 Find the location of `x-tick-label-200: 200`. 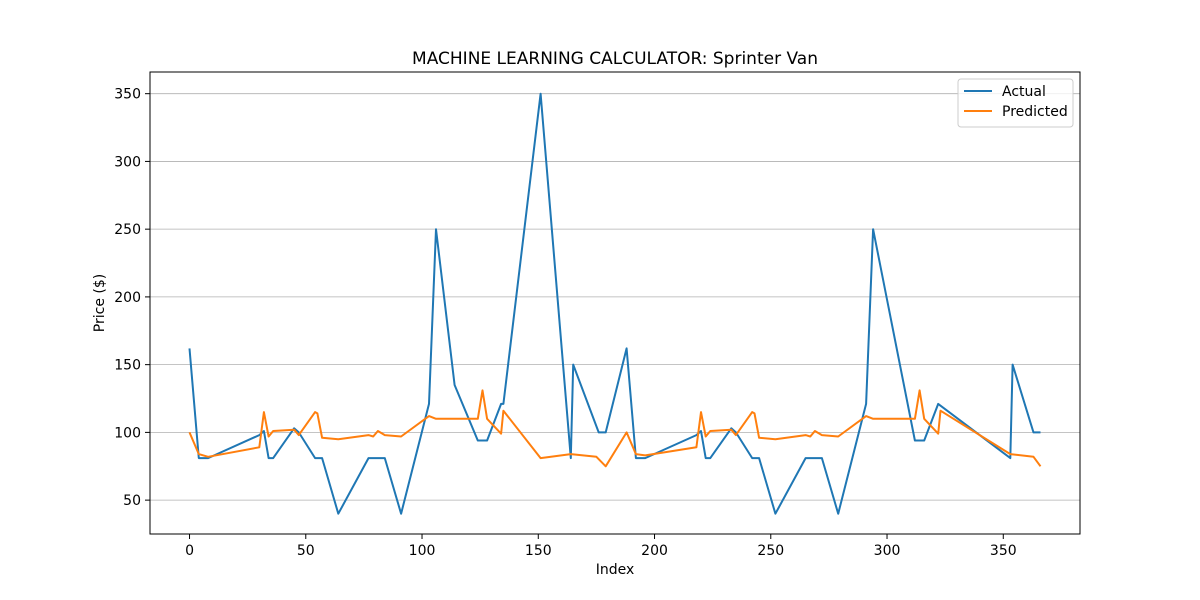

x-tick-label-200: 200 is located at coordinates (654, 551).